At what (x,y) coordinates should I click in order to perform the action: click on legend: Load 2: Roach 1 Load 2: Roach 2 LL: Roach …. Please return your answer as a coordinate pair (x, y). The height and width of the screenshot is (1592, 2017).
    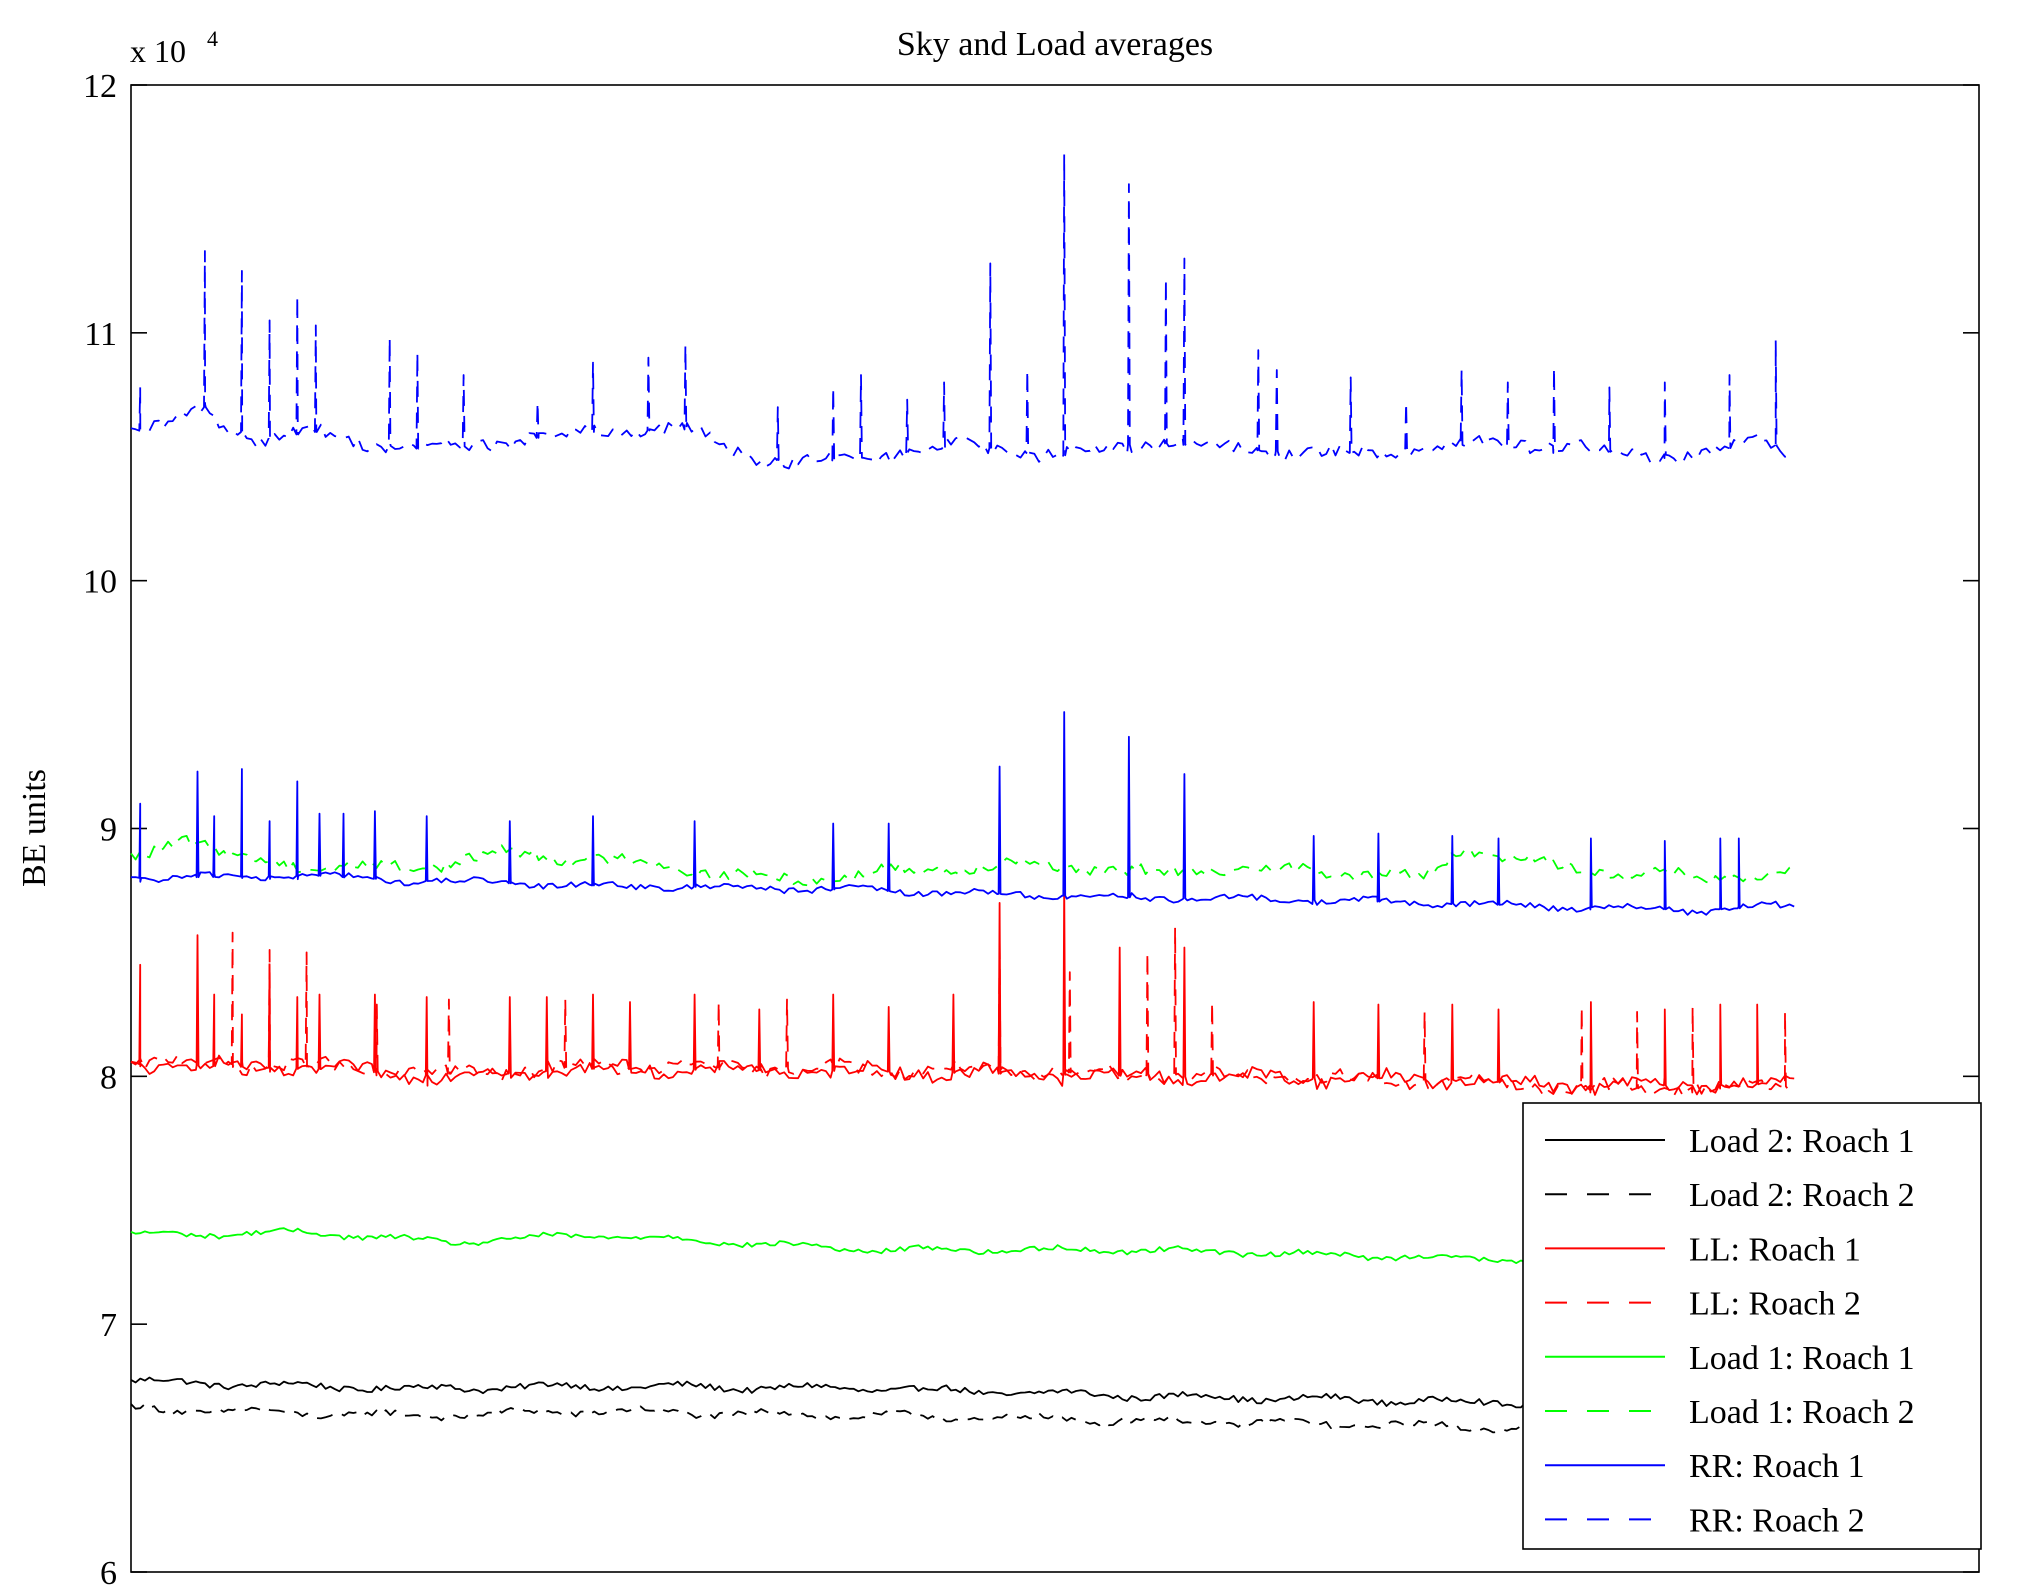
    Looking at the image, I should click on (1752, 1326).